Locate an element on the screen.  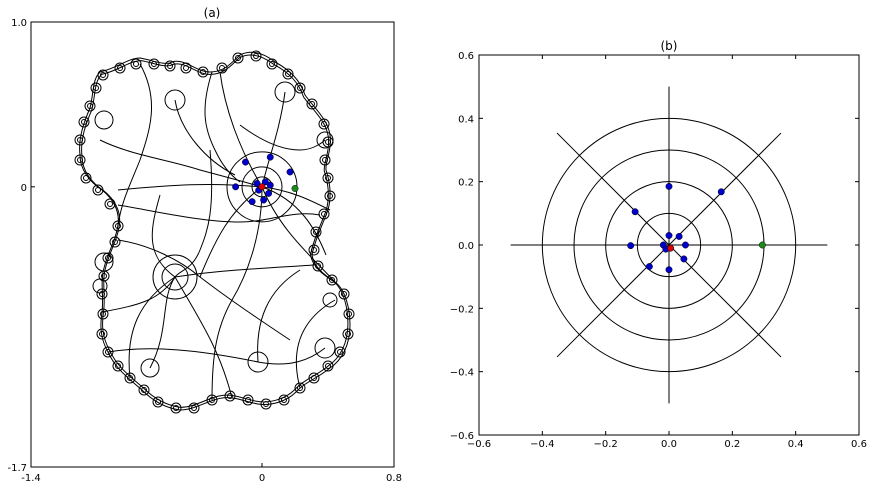
panel-a-x-tick-label: -1.4 is located at coordinates (31, 478).